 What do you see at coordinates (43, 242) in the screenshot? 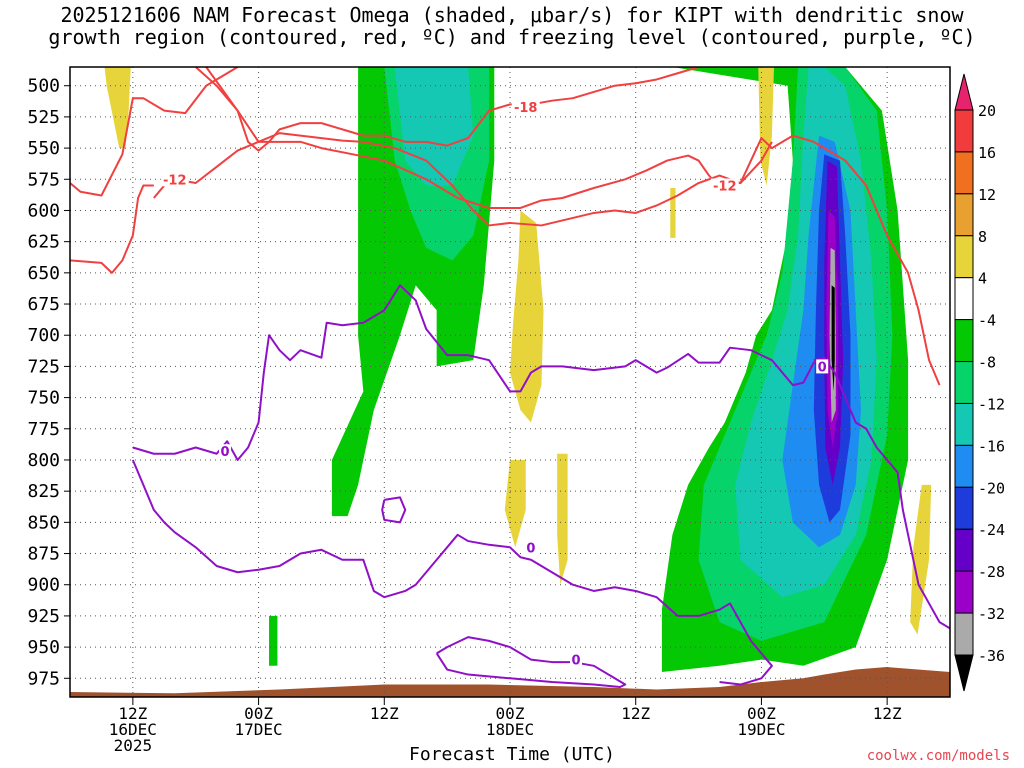
I see `y-tick-label-5: 625` at bounding box center [43, 242].